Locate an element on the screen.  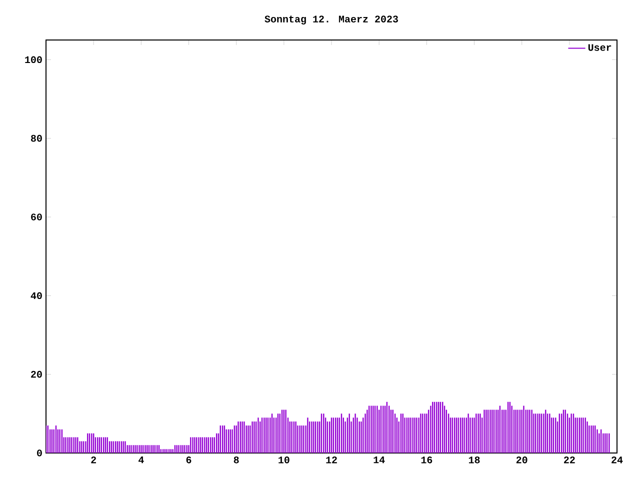
chart-title: Sonntag 12. Maerz 2023 is located at coordinates (331, 20).